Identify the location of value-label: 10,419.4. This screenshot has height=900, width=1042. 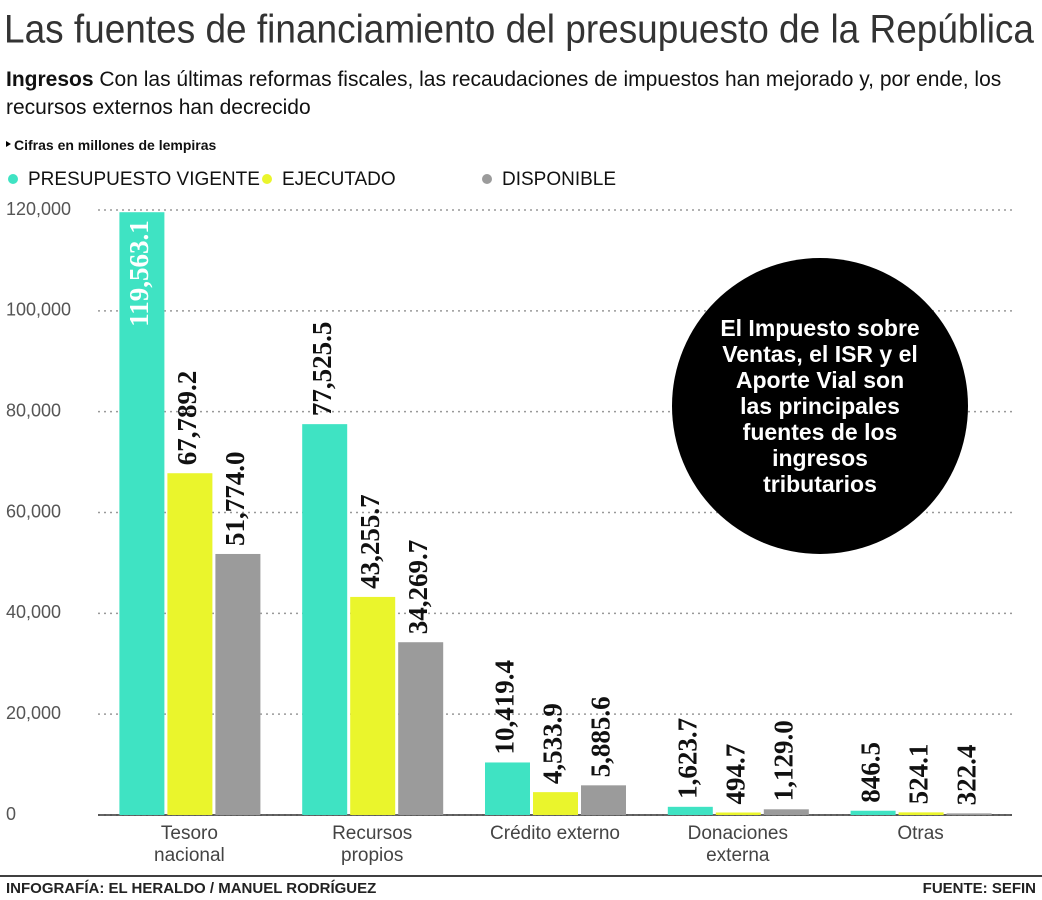
(505, 707).